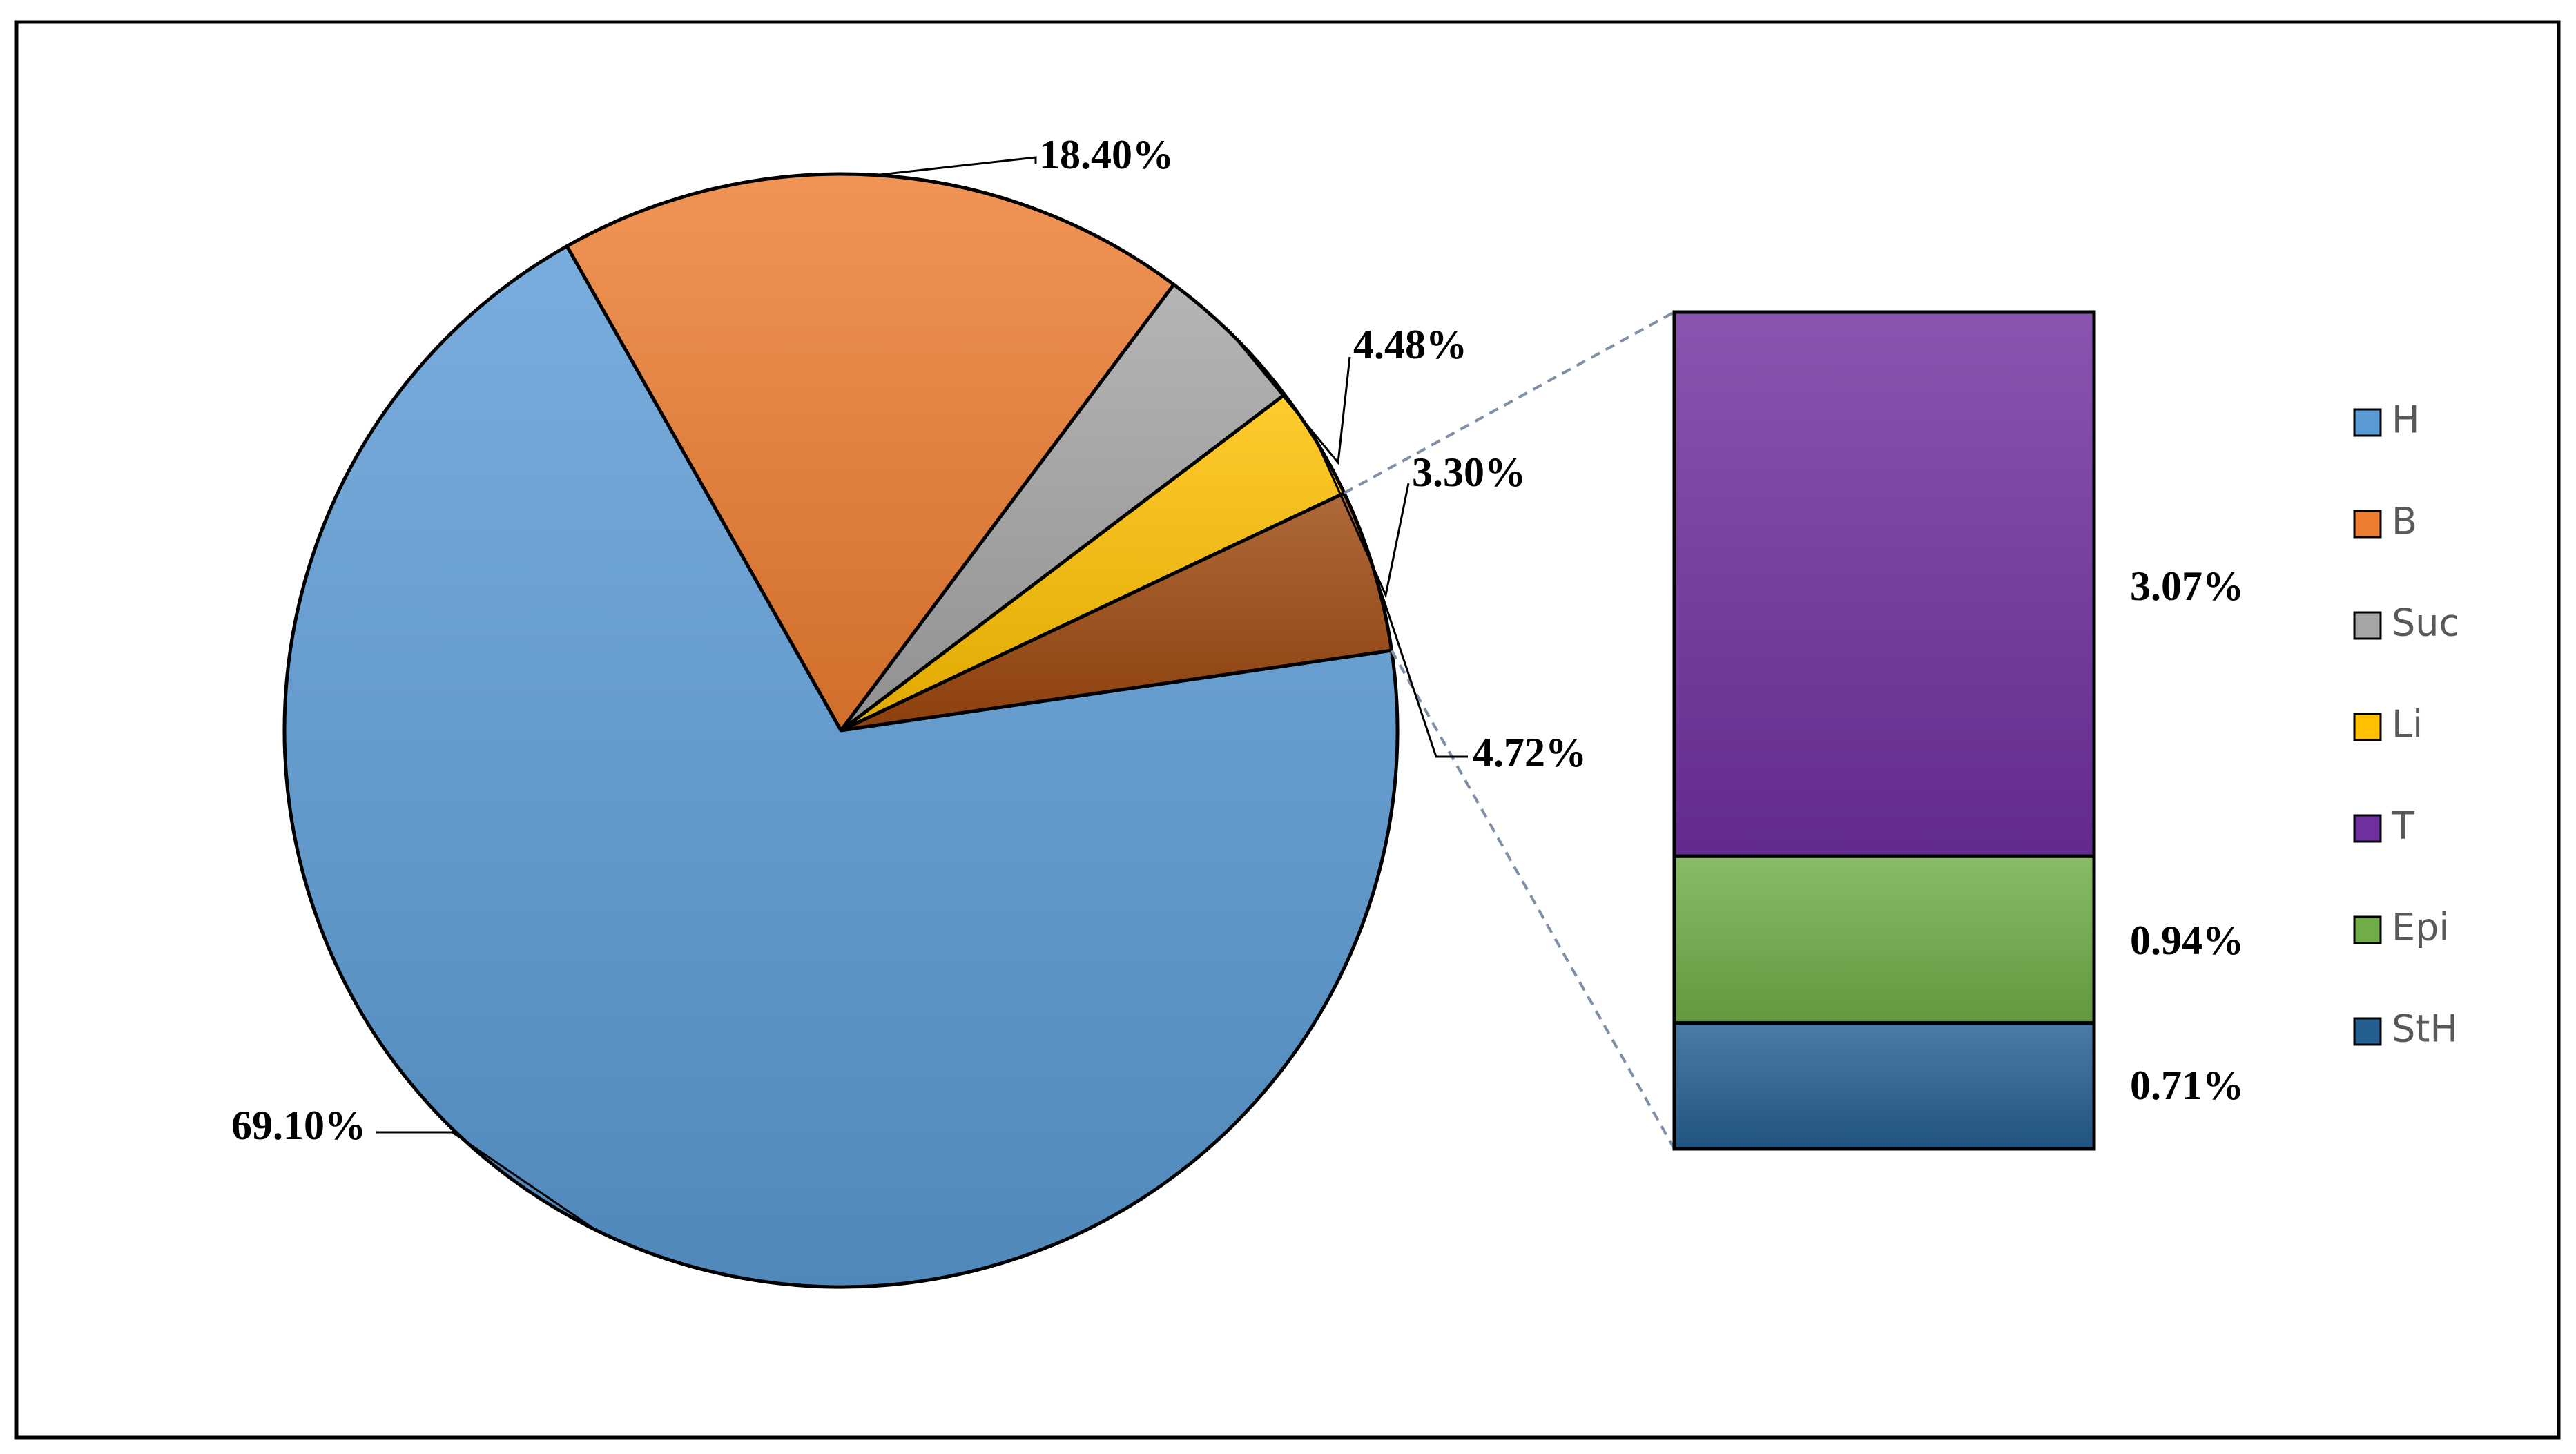  I want to click on leader-line-other, so click(1421, 664).